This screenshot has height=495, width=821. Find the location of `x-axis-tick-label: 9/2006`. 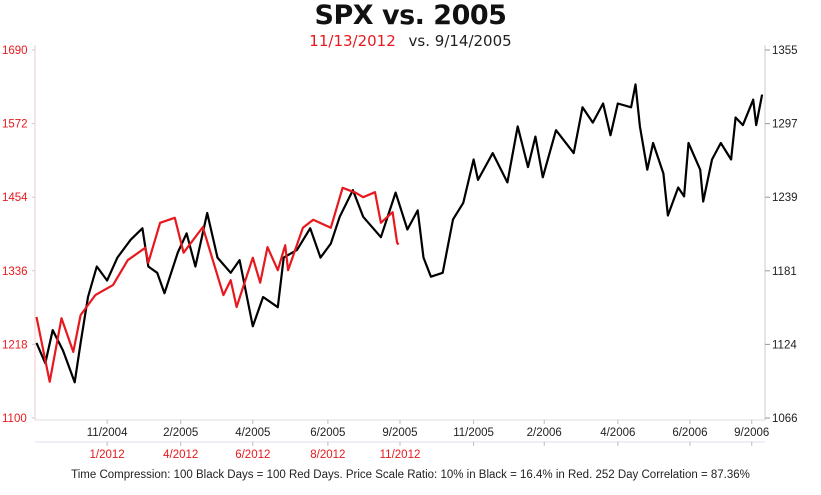

x-axis-tick-label: 9/2006 is located at coordinates (751, 433).